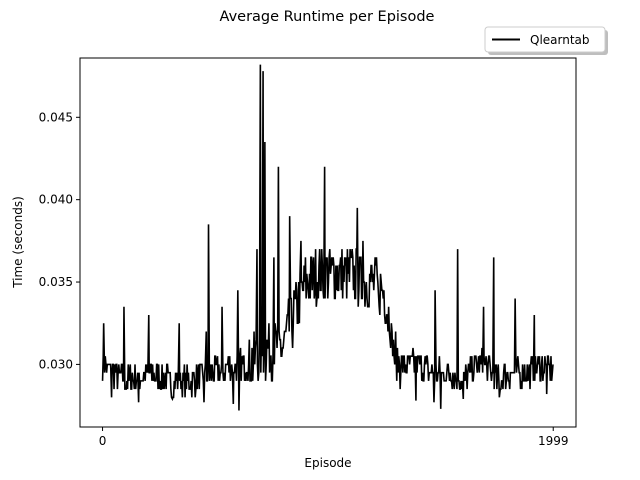  I want to click on y-tick-label: 0.045, so click(56, 117).